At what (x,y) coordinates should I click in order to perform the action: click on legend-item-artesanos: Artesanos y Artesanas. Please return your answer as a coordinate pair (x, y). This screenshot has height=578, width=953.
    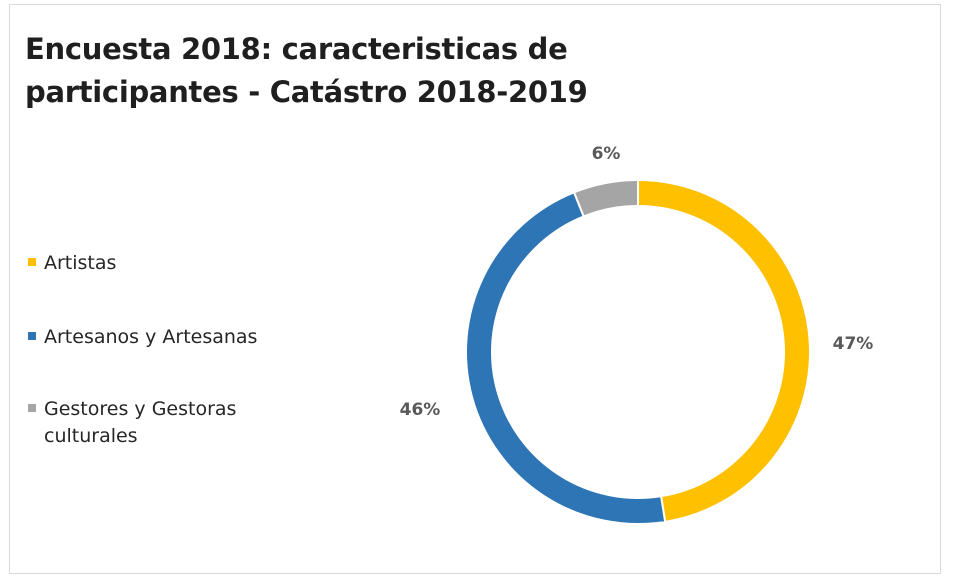
    Looking at the image, I should click on (161, 337).